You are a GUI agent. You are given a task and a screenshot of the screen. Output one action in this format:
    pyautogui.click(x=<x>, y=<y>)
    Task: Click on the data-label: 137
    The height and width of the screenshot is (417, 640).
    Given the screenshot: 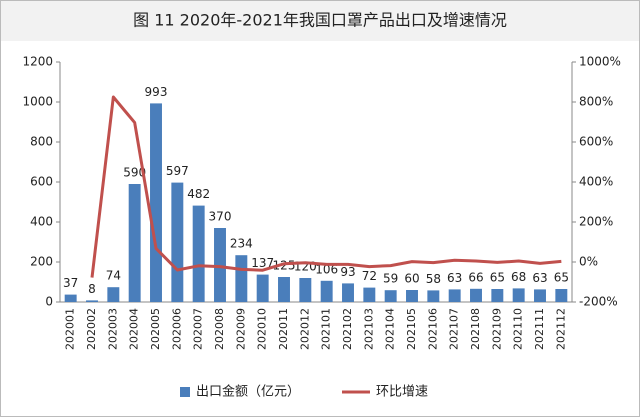 What is the action you would take?
    pyautogui.click(x=262, y=263)
    